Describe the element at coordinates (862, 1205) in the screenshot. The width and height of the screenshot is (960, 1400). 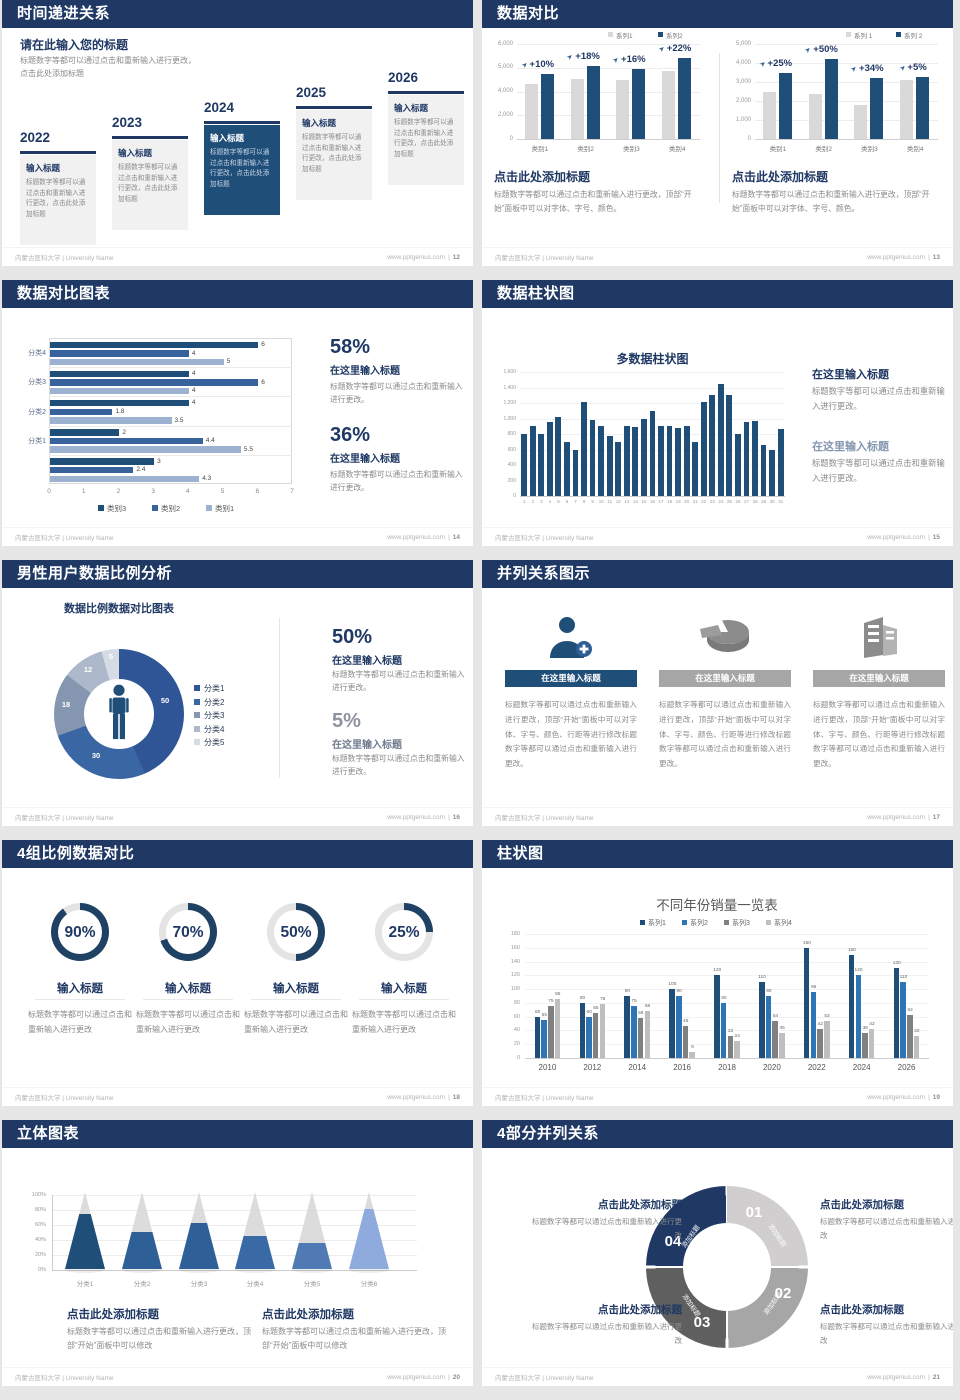
I see `corner-block-title: 点击此处添加标题` at that location.